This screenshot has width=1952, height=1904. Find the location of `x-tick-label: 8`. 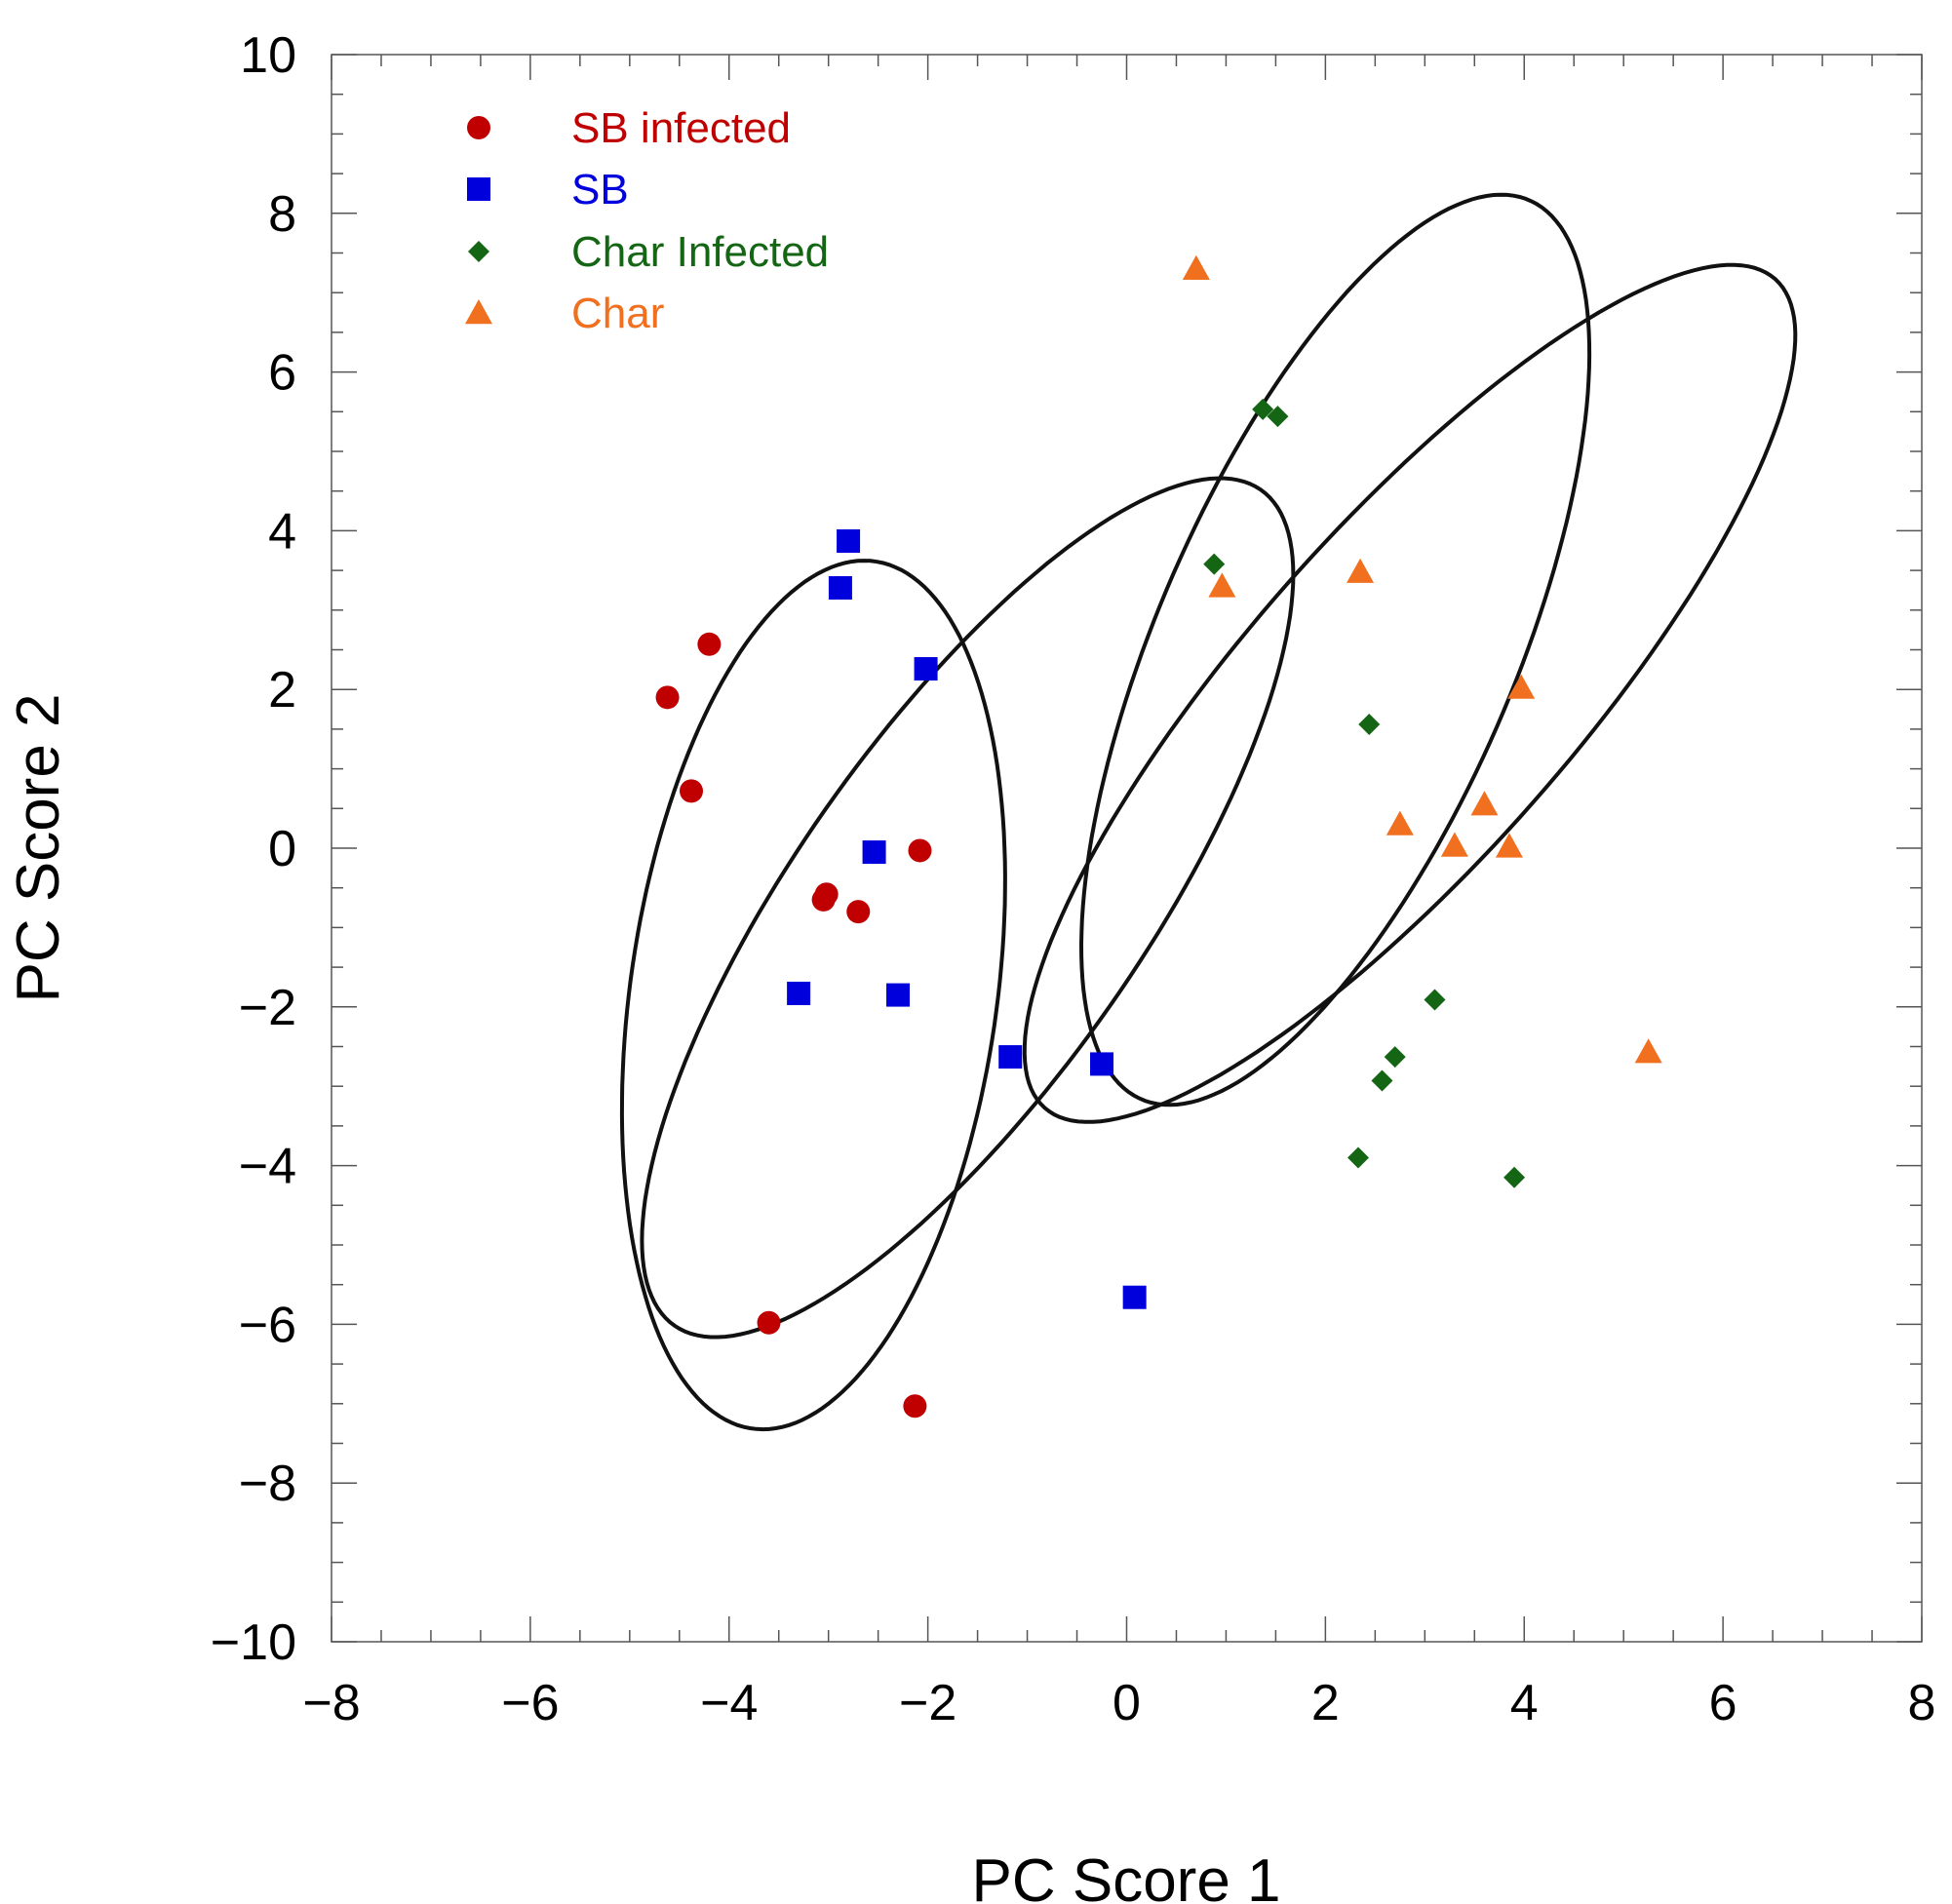

x-tick-label: 8 is located at coordinates (1922, 1703).